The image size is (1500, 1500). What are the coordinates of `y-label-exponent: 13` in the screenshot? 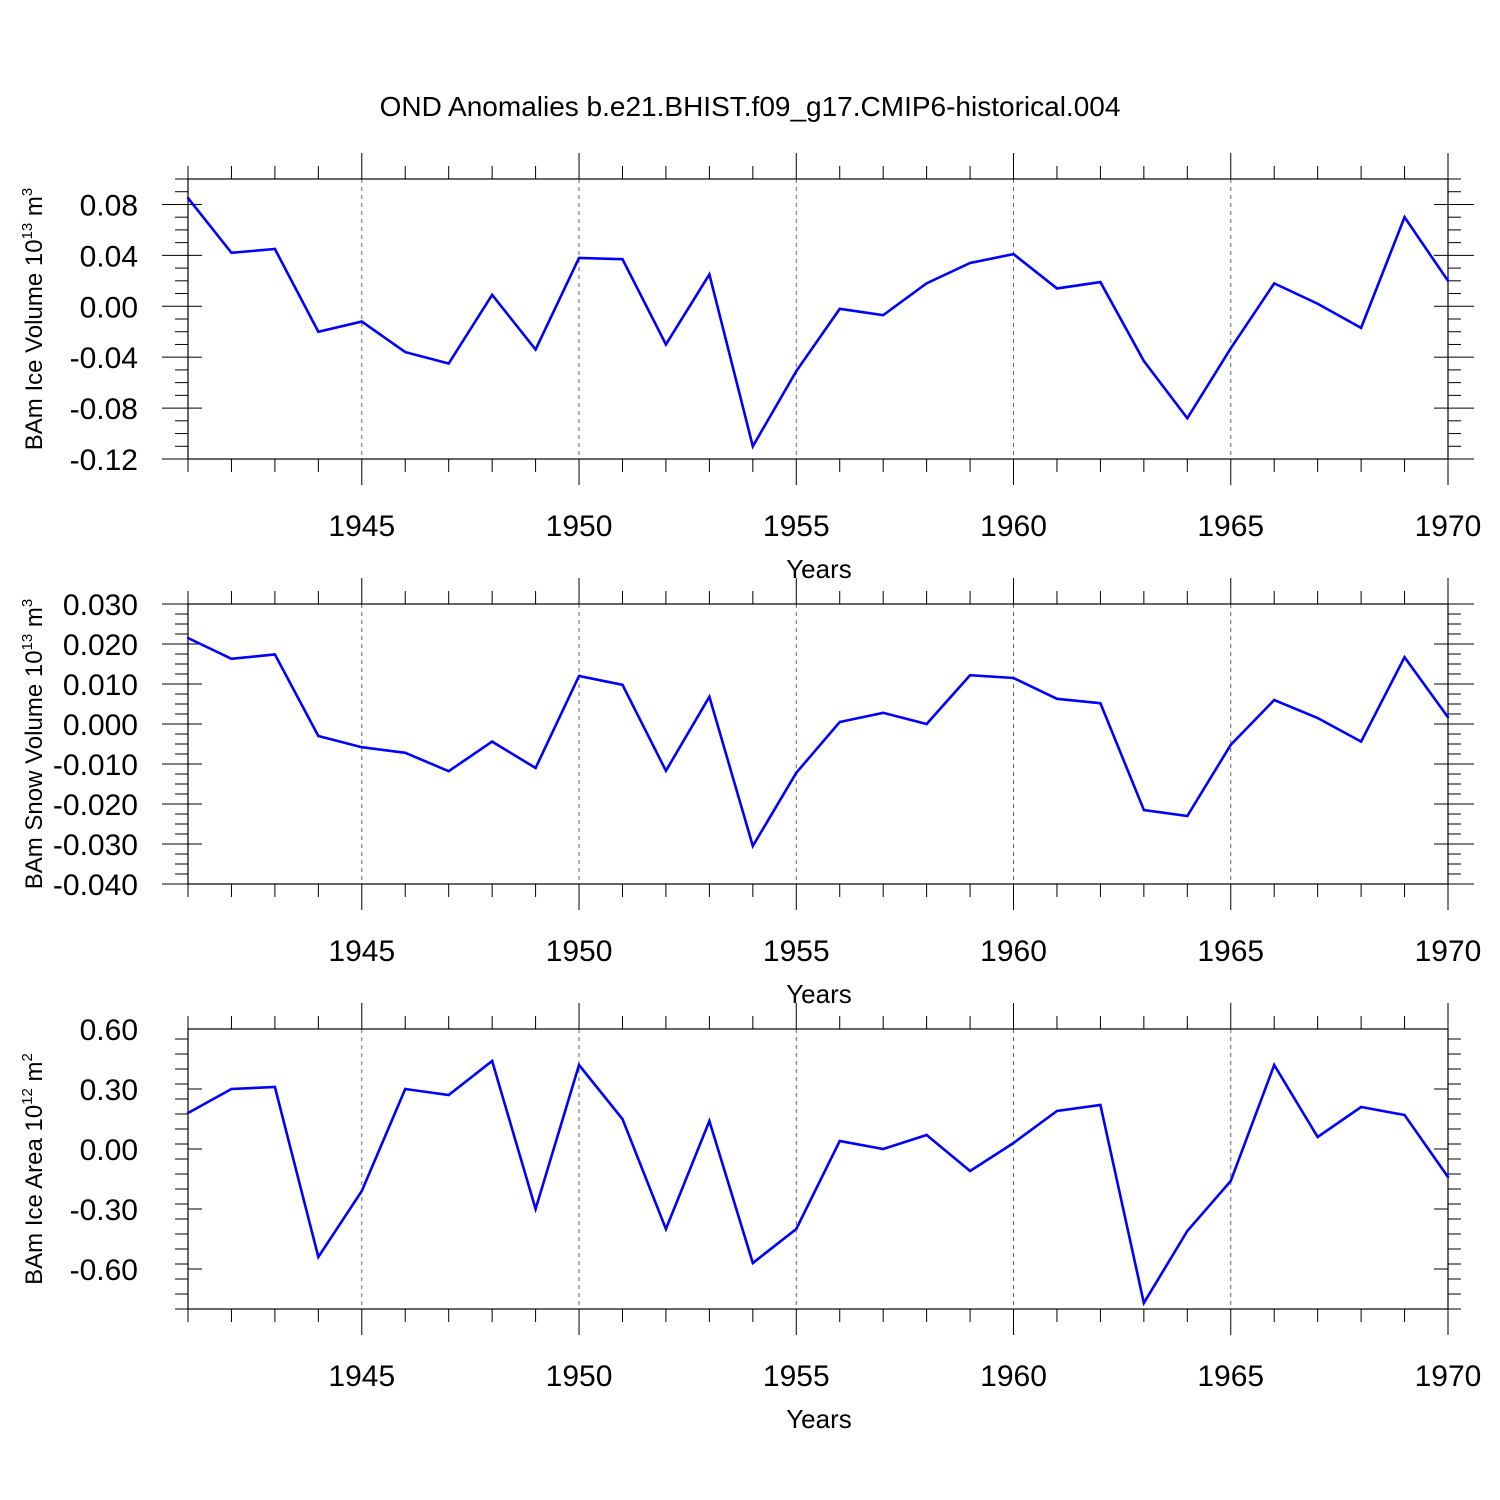 It's located at (27, 231).